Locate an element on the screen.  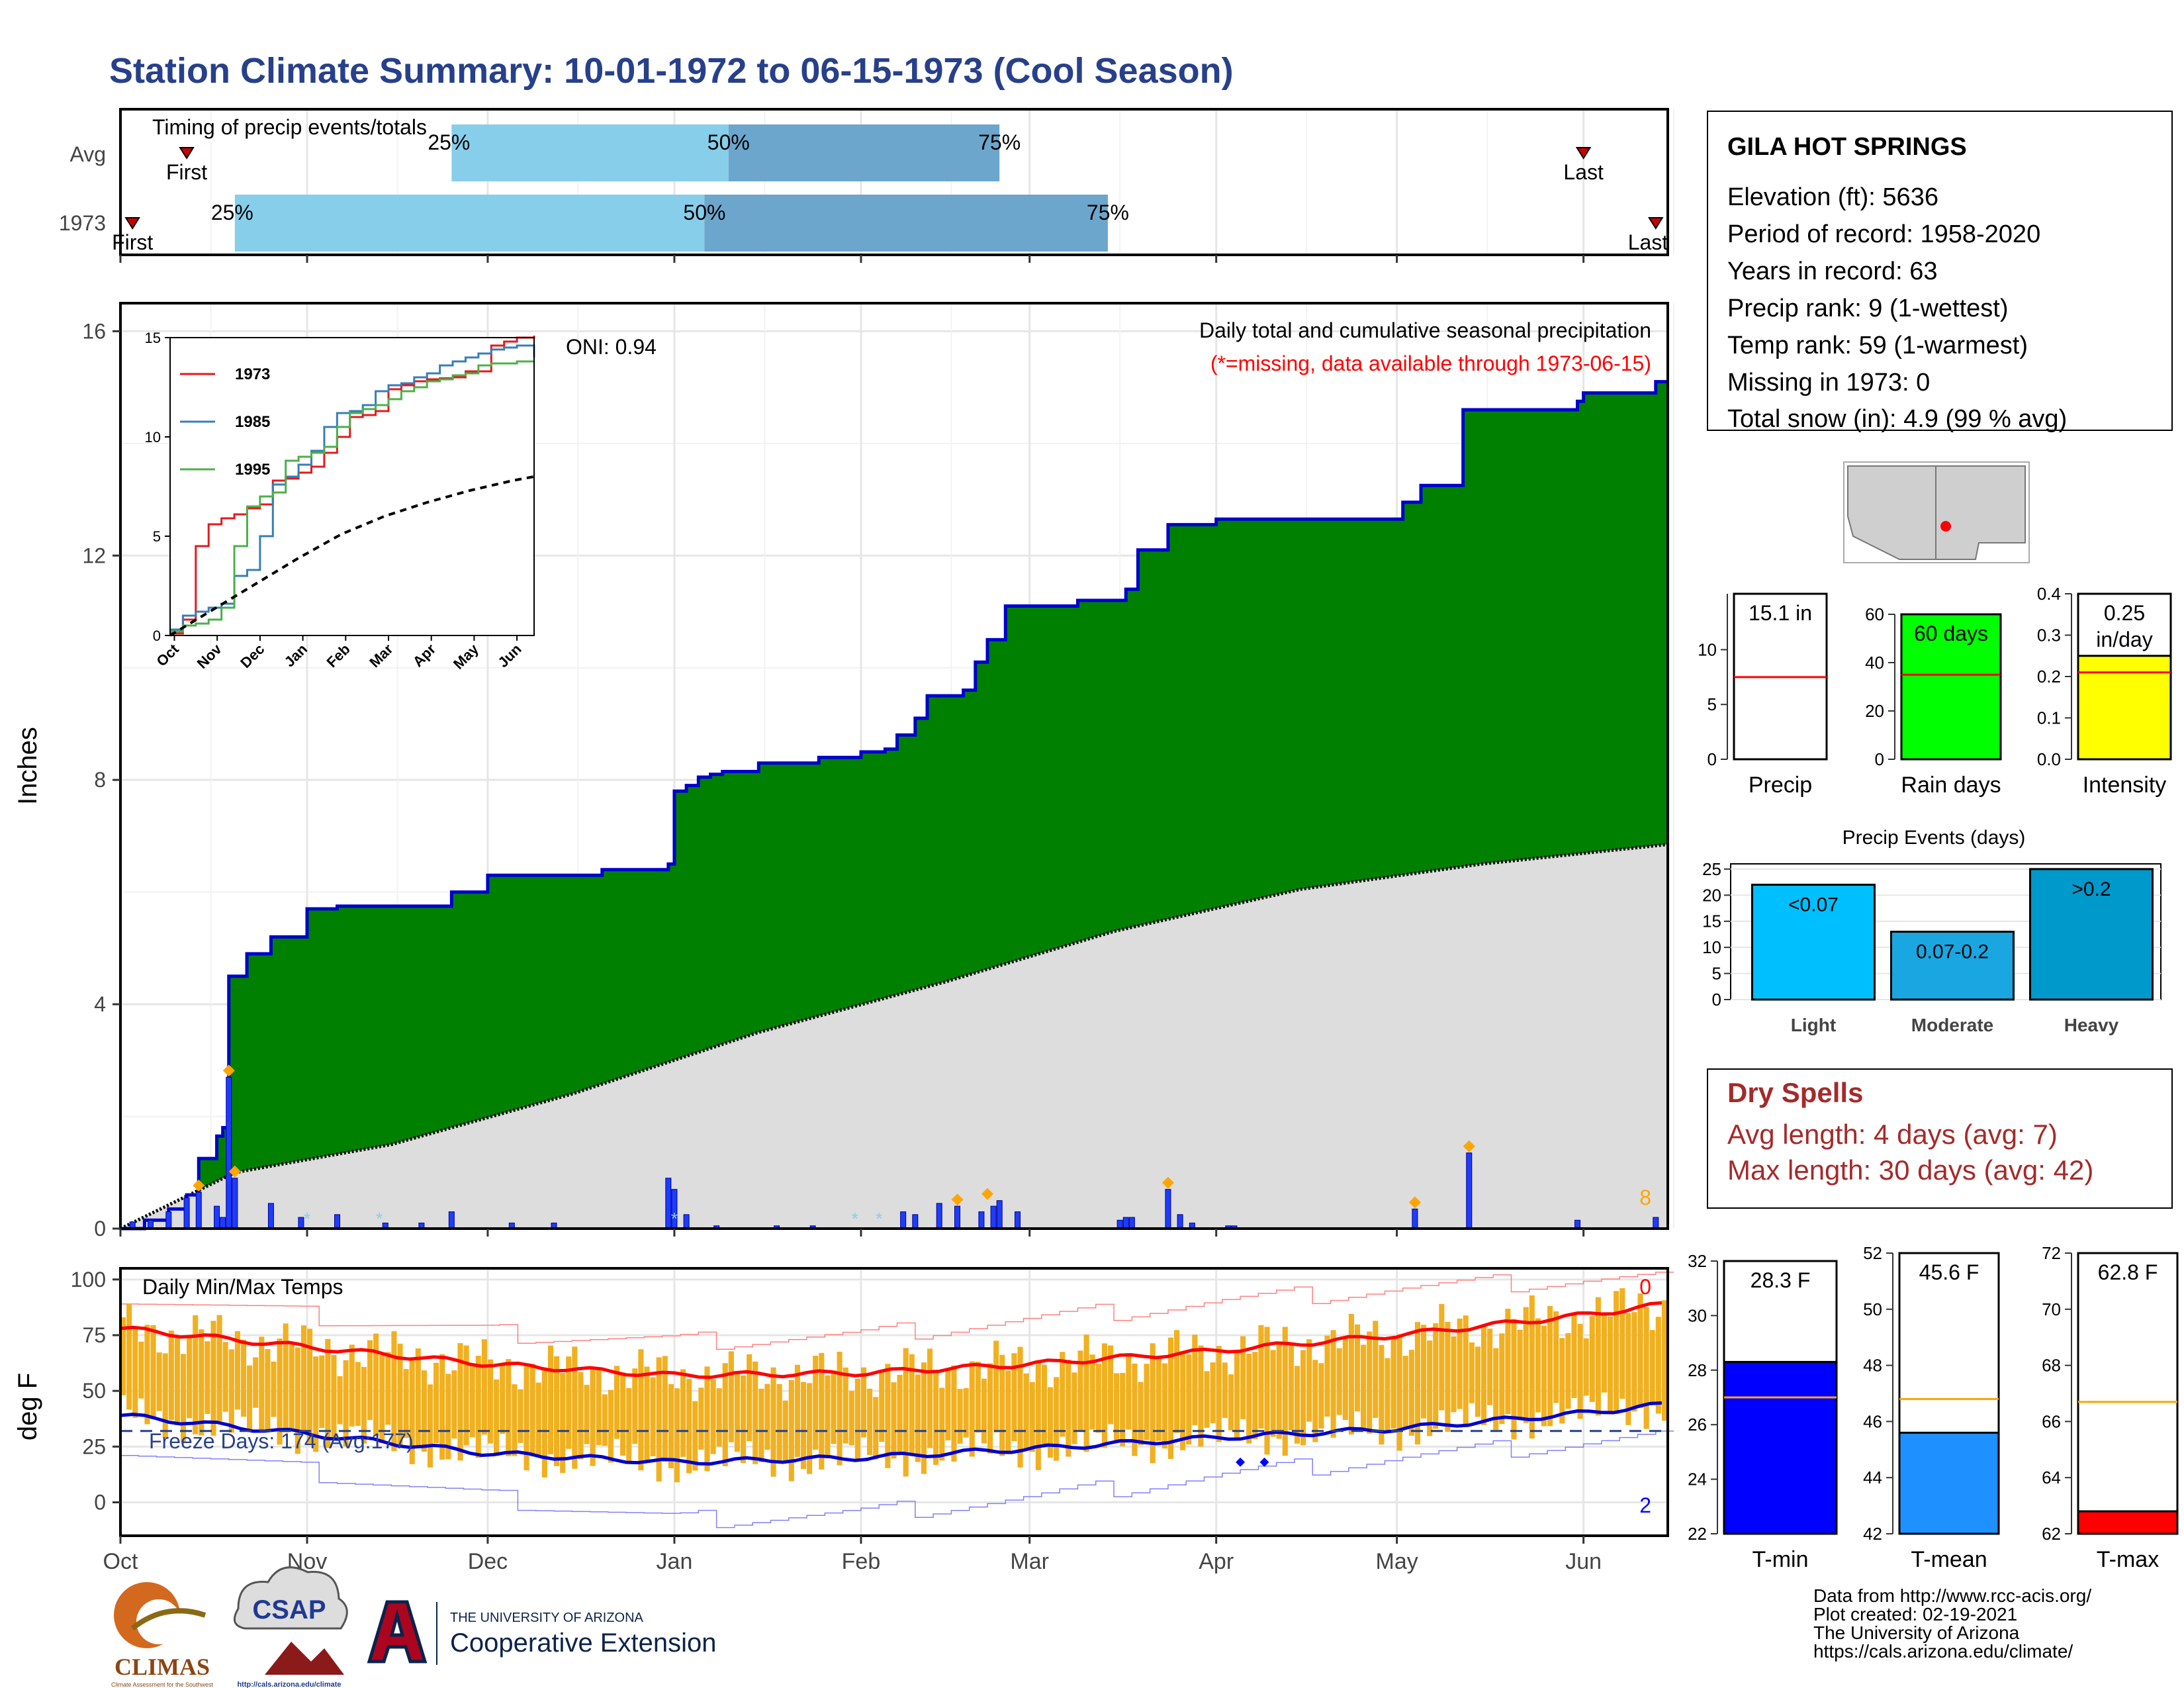
events-y-tick-label: 25 is located at coordinates (1712, 869).